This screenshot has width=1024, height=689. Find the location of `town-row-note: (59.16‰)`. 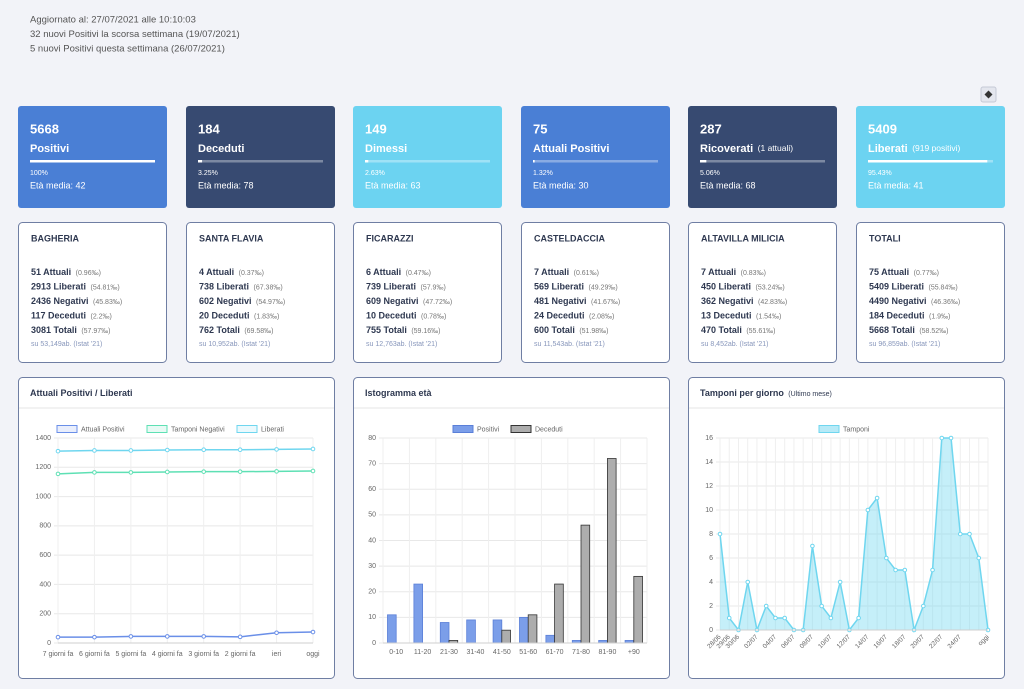

town-row-note: (59.16‰) is located at coordinates (425, 331).